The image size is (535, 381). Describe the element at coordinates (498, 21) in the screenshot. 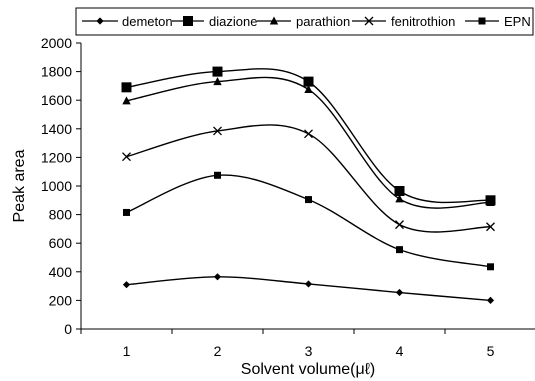

I see `legend-item-EPN: EPN` at that location.